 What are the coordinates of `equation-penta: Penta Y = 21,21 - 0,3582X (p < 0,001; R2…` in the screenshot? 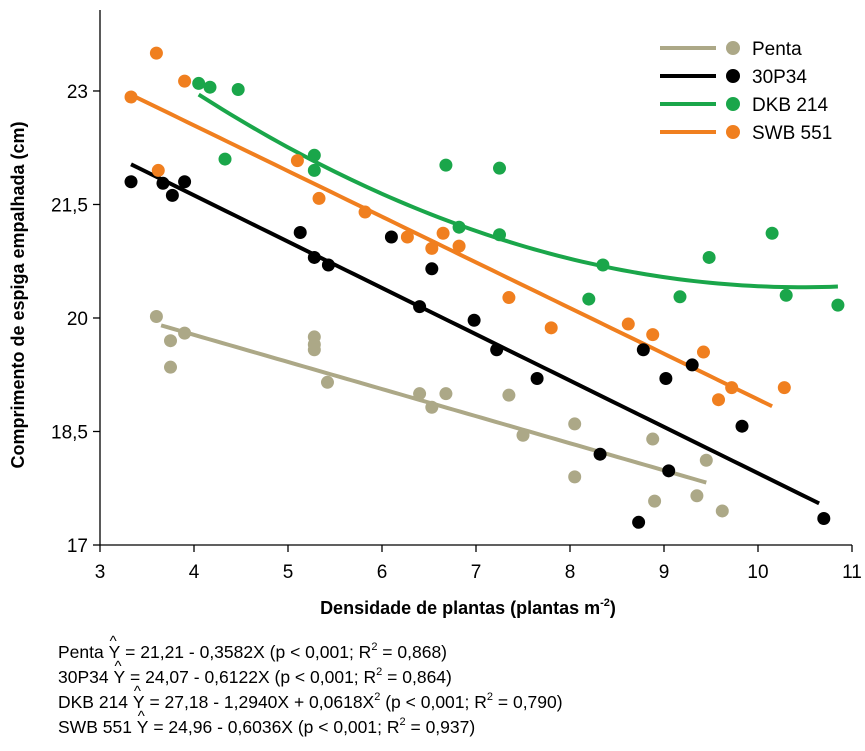 It's located at (310, 647).